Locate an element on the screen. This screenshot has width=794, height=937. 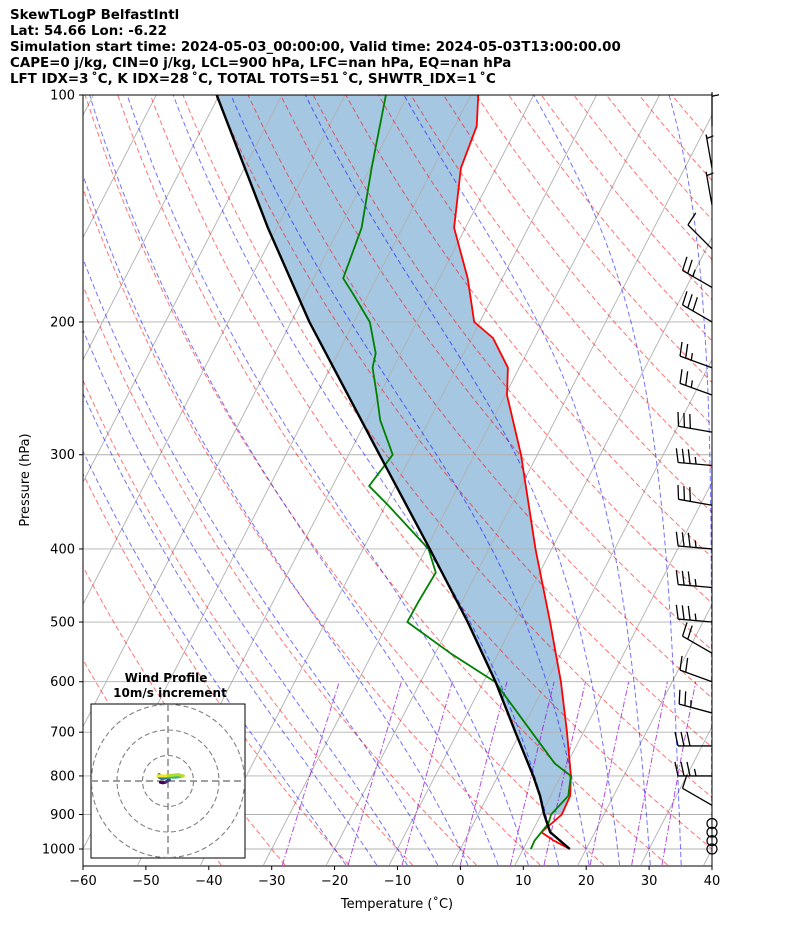
x-tick-label: −10 is located at coordinates (397, 881).